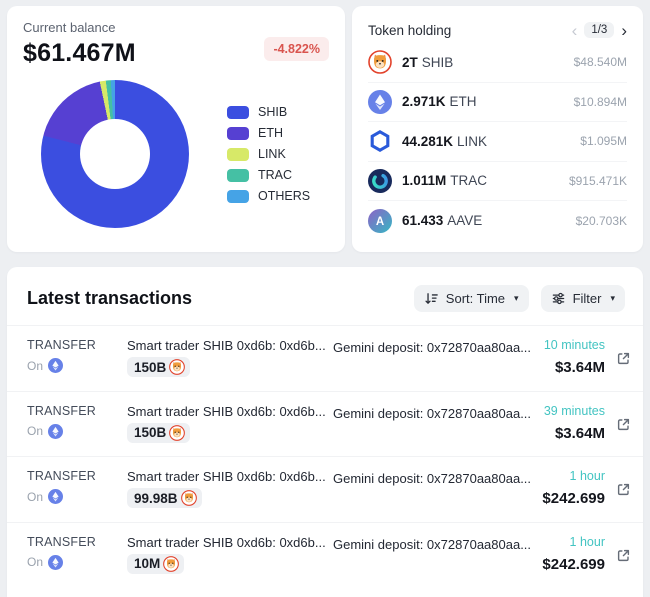  What do you see at coordinates (437, 62) in the screenshot?
I see `token-symbol: SHIB` at bounding box center [437, 62].